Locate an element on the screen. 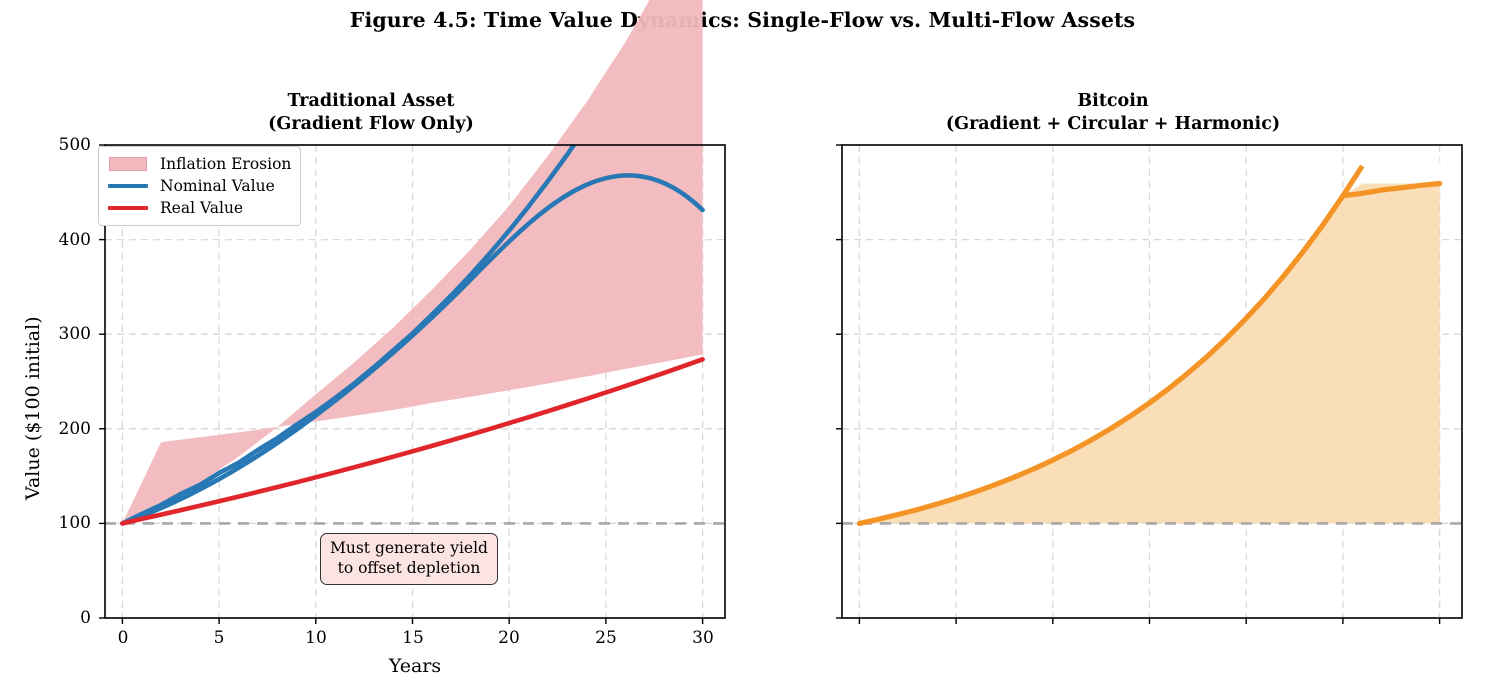 The height and width of the screenshot is (696, 1485). legend-item-nominal-value: Nominal Value is located at coordinates (199, 186).